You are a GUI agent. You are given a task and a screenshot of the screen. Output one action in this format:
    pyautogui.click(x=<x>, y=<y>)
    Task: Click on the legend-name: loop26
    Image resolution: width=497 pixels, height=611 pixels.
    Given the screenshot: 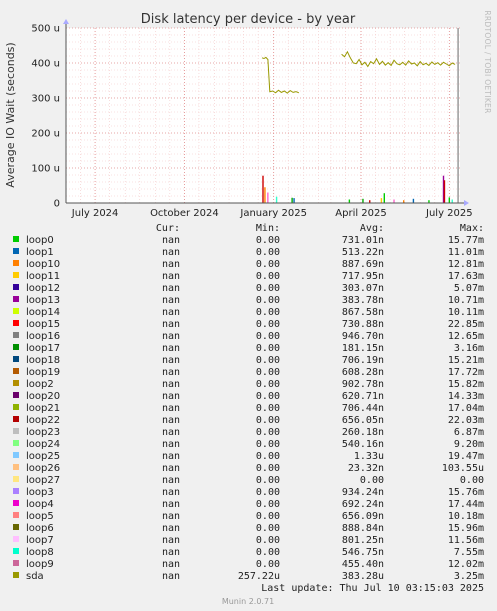 What is the action you would take?
    pyautogui.click(x=43, y=468)
    